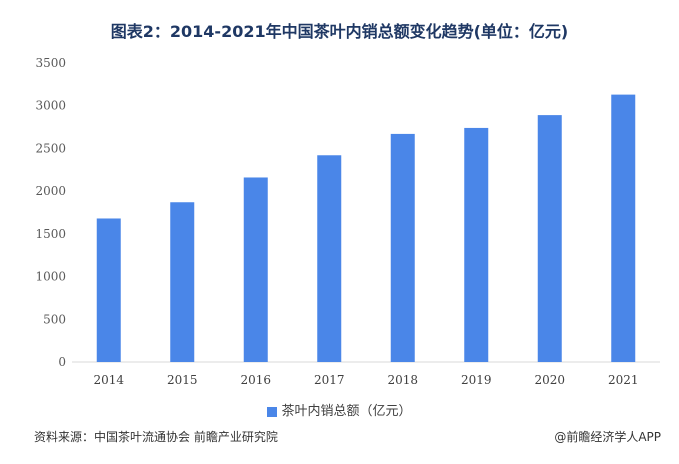 This screenshot has height=464, width=679. Describe the element at coordinates (402, 380) in the screenshot. I see `x-tick-label: 2018` at that location.